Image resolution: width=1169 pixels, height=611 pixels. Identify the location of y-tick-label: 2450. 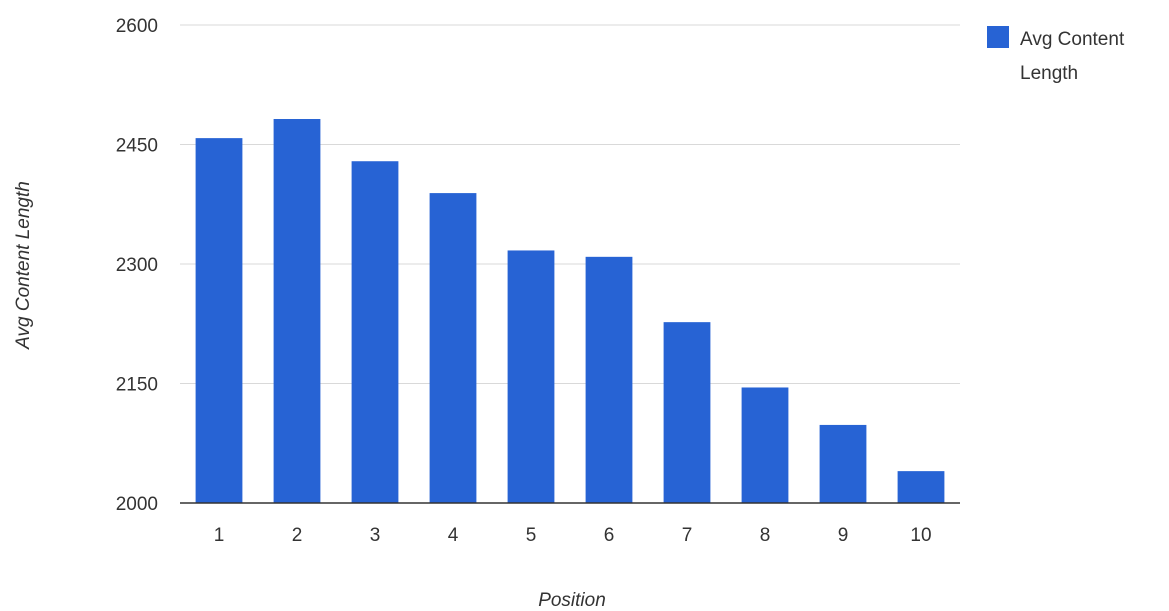
(137, 146).